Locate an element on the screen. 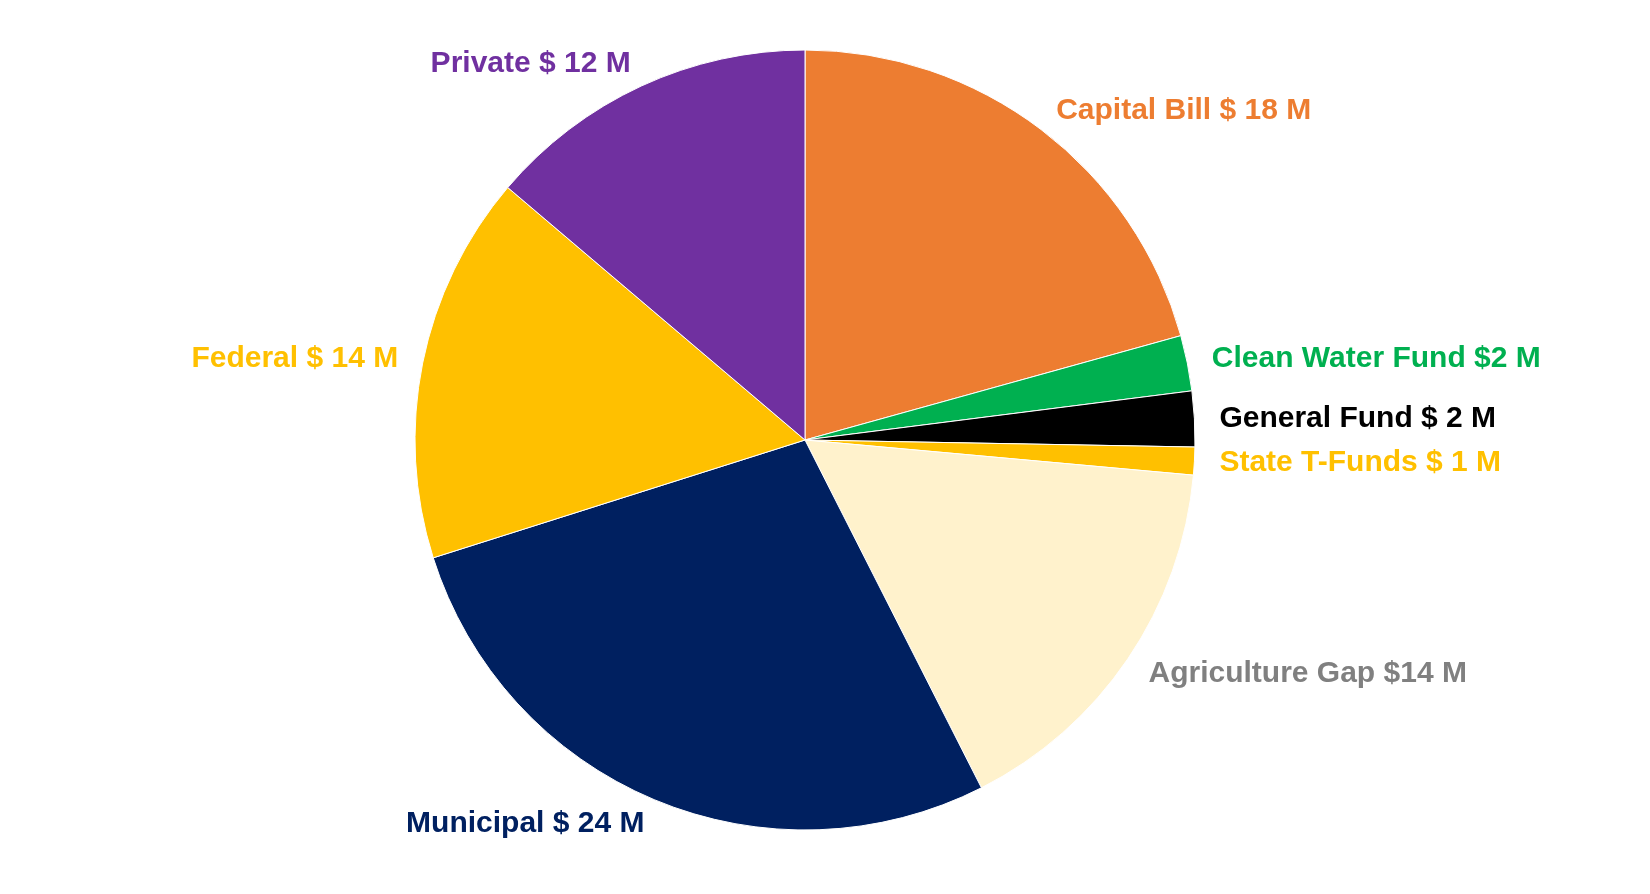 The height and width of the screenshot is (894, 1650). slice-label: Agriculture Gap $14 M is located at coordinates (1307, 671).